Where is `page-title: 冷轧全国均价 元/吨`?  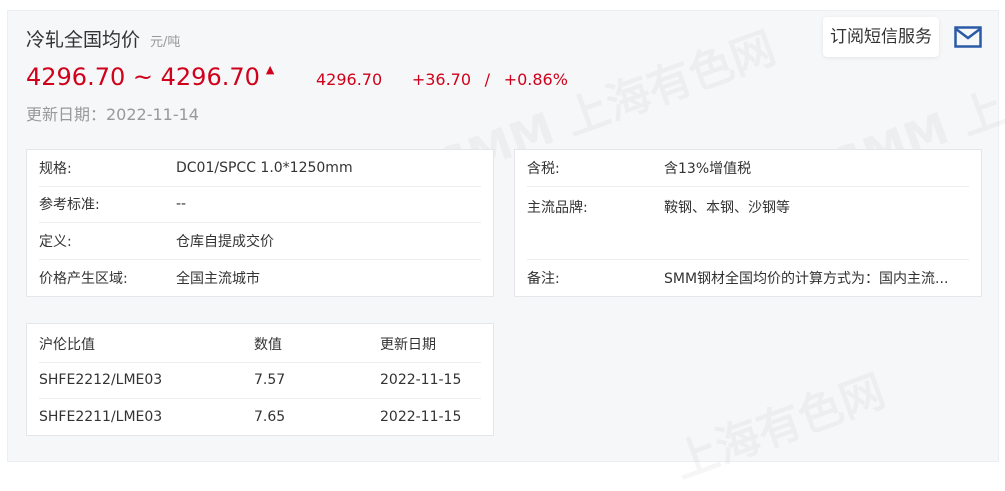
page-title: 冷轧全国均价 元/吨 is located at coordinates (103, 38).